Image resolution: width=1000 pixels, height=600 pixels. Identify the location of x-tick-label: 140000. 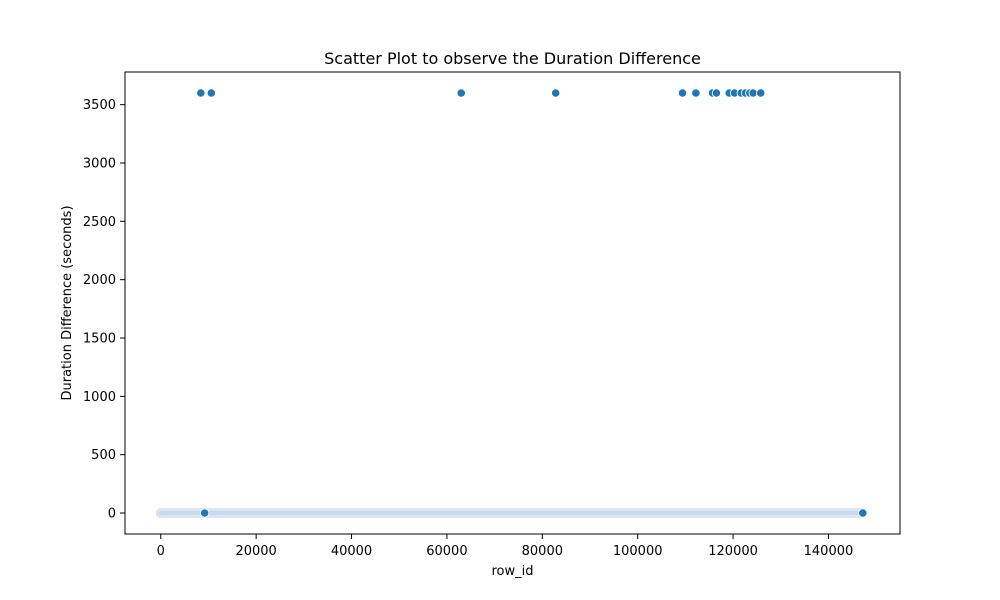
(829, 551).